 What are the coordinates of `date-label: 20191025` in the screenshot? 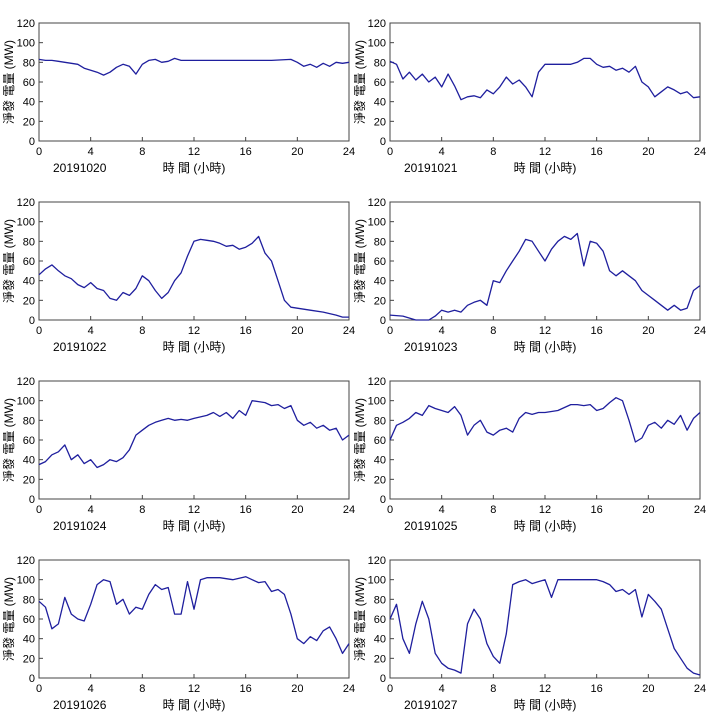 It's located at (431, 526).